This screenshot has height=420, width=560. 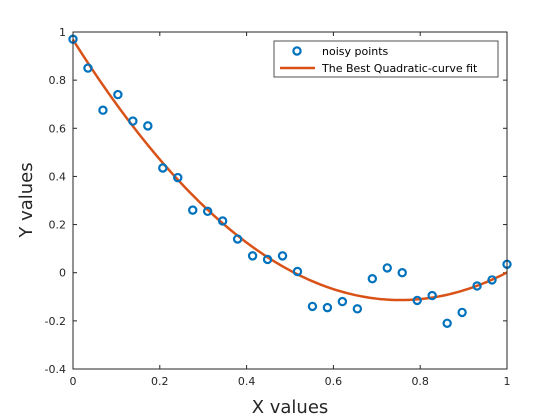 What do you see at coordinates (58, 80) in the screenshot?
I see `y-tick-label: 0.8` at bounding box center [58, 80].